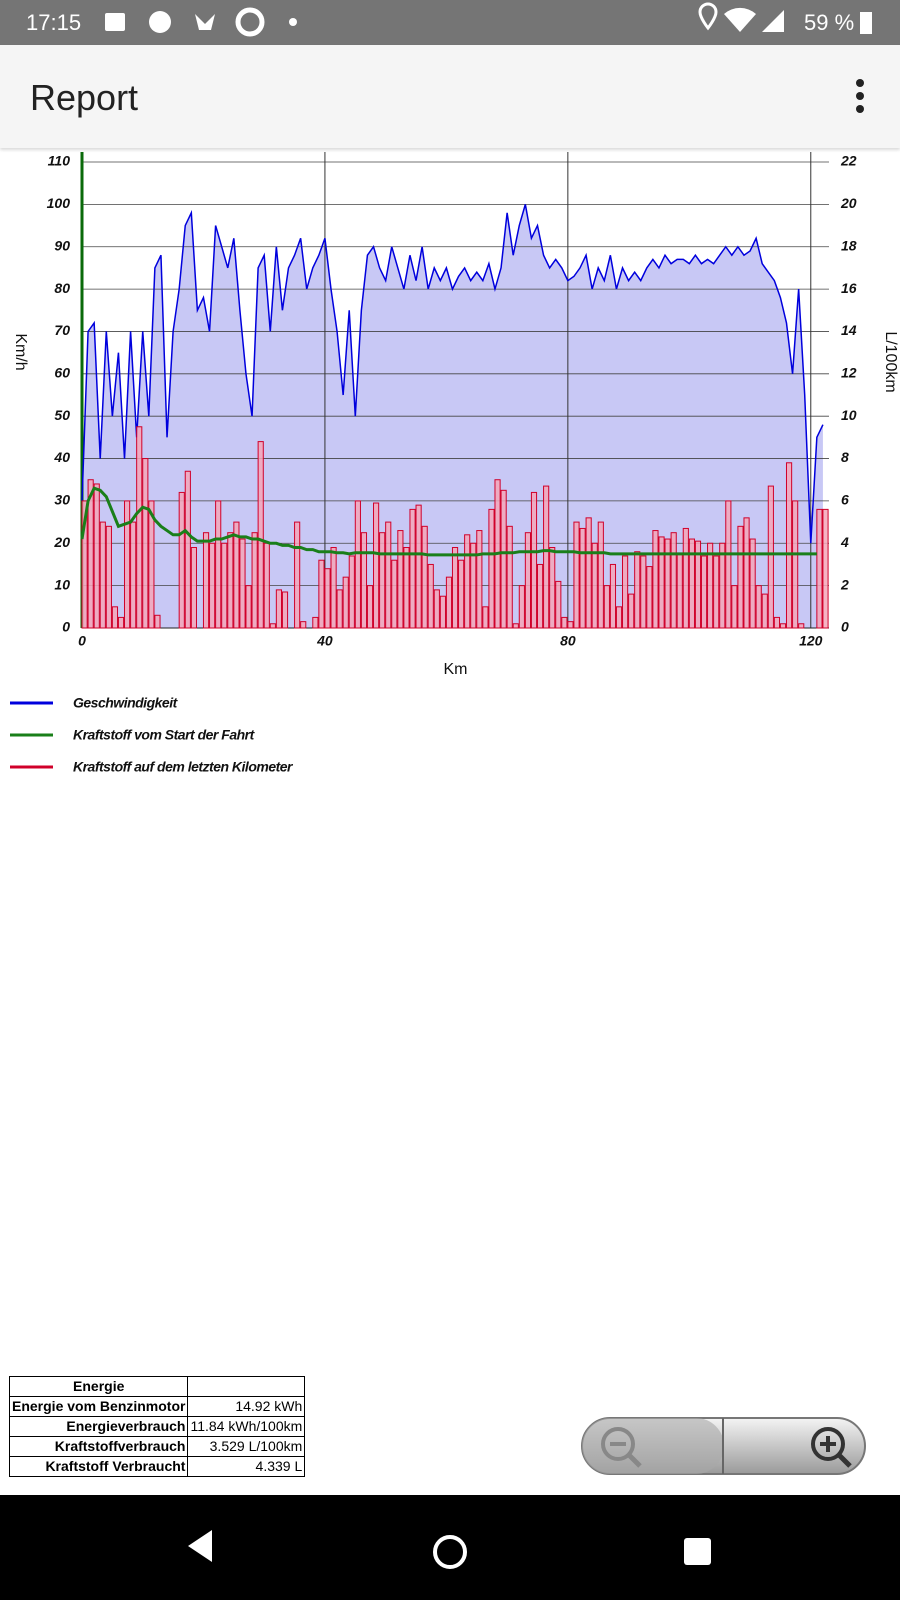 This screenshot has height=1600, width=900. I want to click on recents-button, so click(697, 1551).